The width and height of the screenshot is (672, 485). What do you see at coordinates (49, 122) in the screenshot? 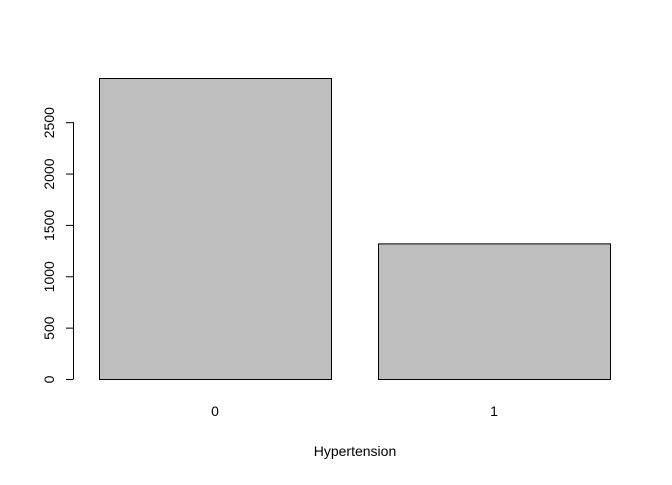
I see `y-tick-label-2500: 2500` at bounding box center [49, 122].